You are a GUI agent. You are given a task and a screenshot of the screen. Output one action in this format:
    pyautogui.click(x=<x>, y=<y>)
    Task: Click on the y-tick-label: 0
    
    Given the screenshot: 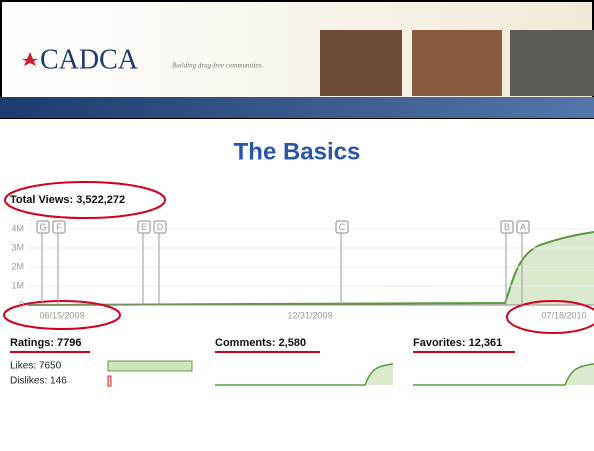 What is the action you would take?
    pyautogui.click(x=21, y=304)
    